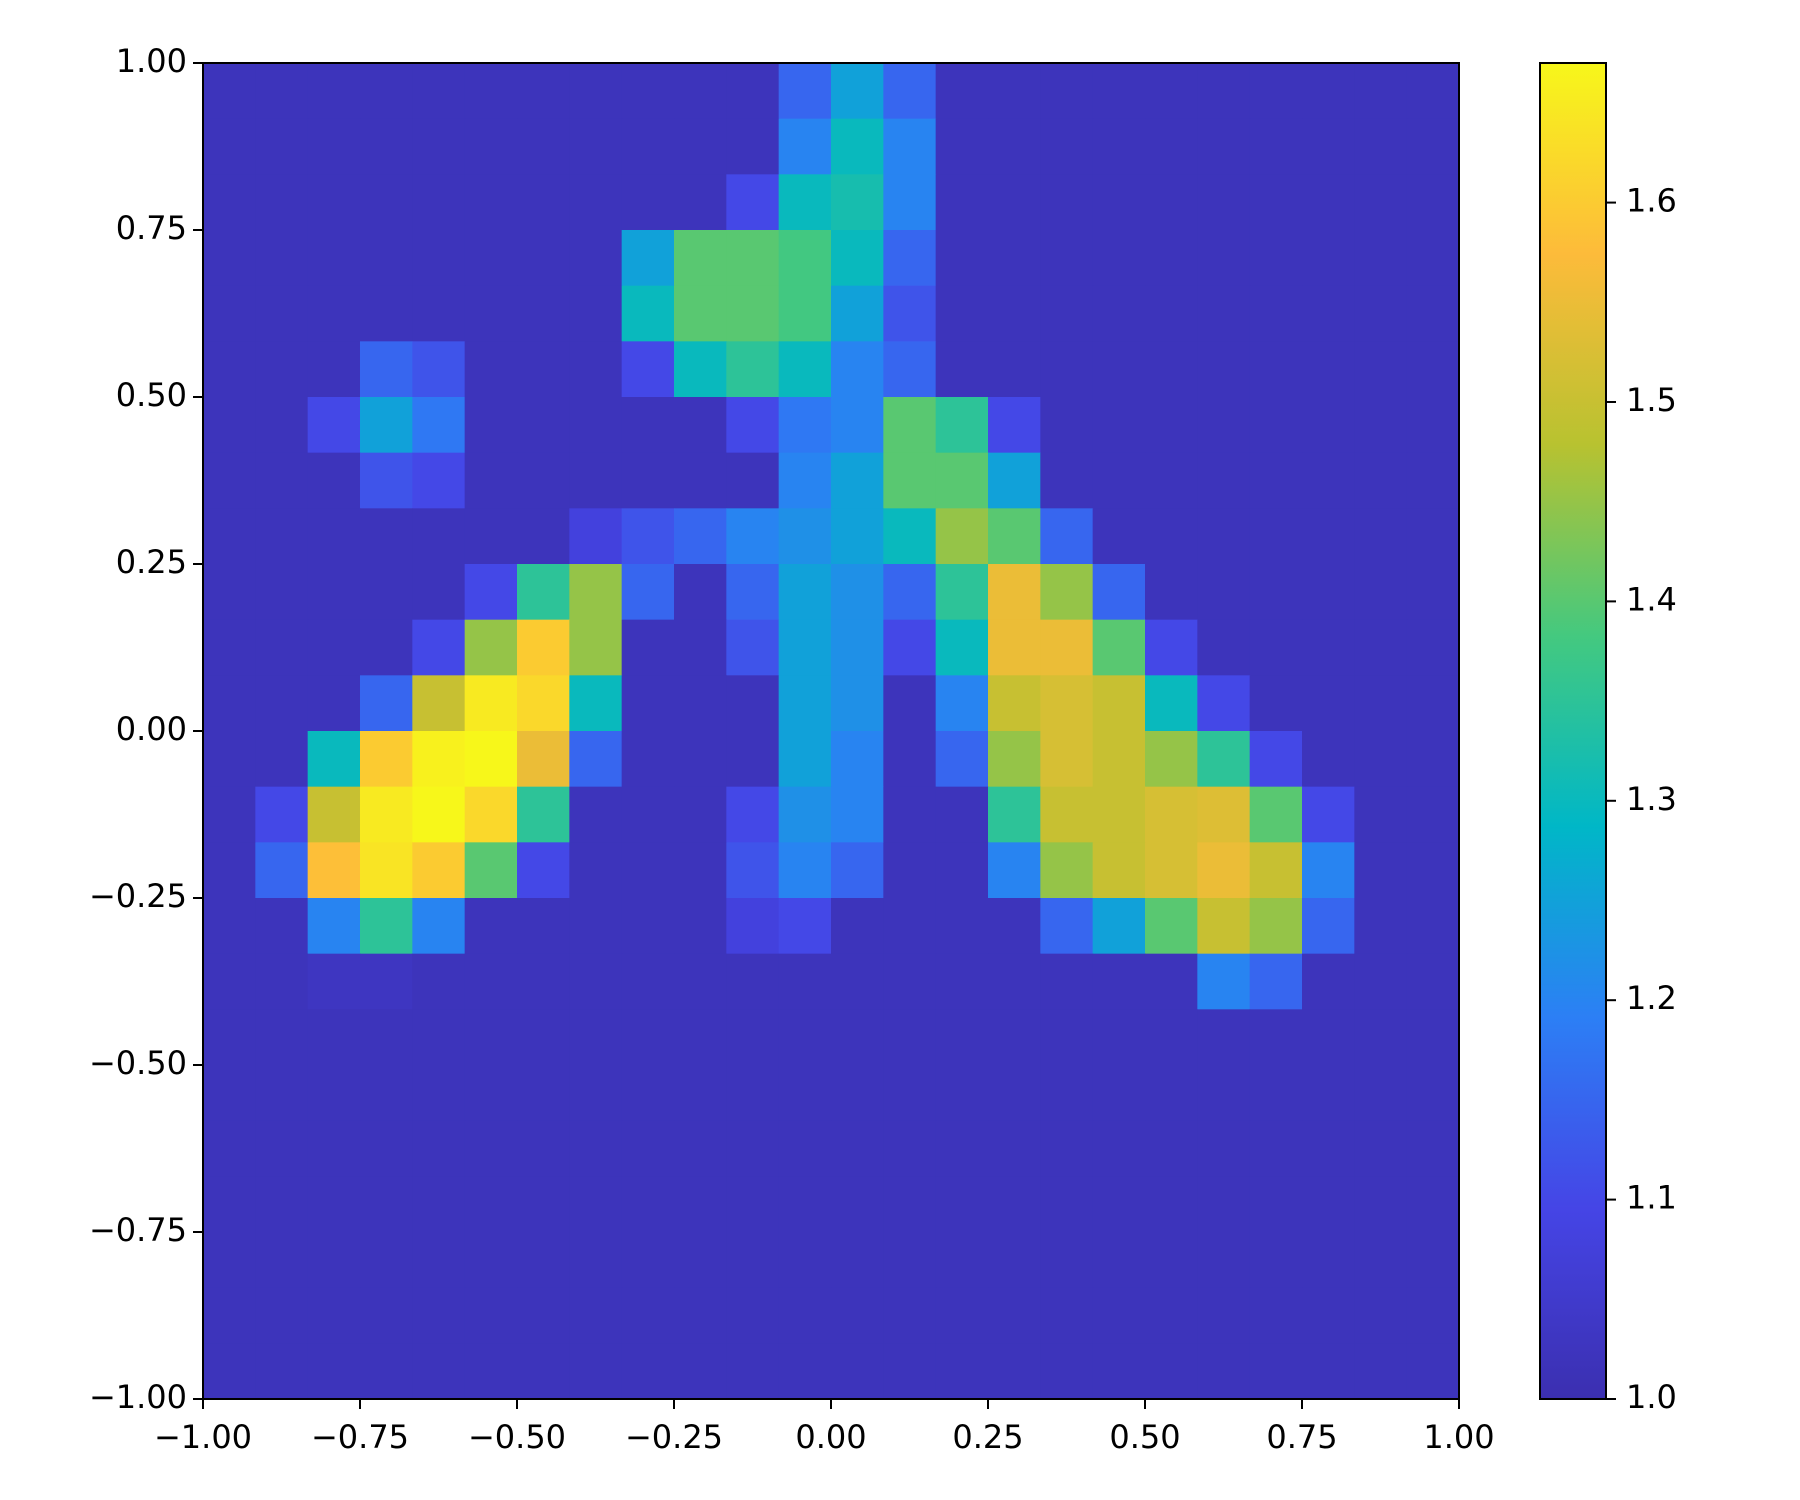 The height and width of the screenshot is (1500, 1800). Describe the element at coordinates (151, 562) in the screenshot. I see `y-tick-label: 0.25` at that location.